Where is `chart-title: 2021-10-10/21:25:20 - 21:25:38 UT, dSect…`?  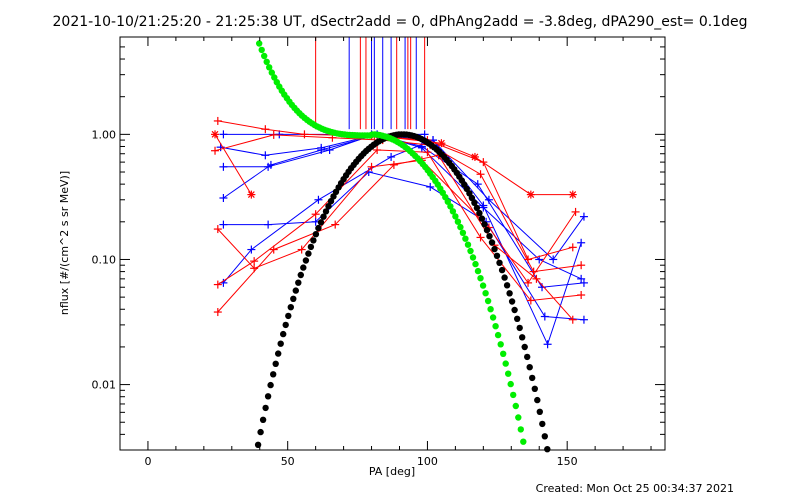 chart-title: 2021-10-10/21:25:20 - 21:25:38 UT, dSect… is located at coordinates (400, 22).